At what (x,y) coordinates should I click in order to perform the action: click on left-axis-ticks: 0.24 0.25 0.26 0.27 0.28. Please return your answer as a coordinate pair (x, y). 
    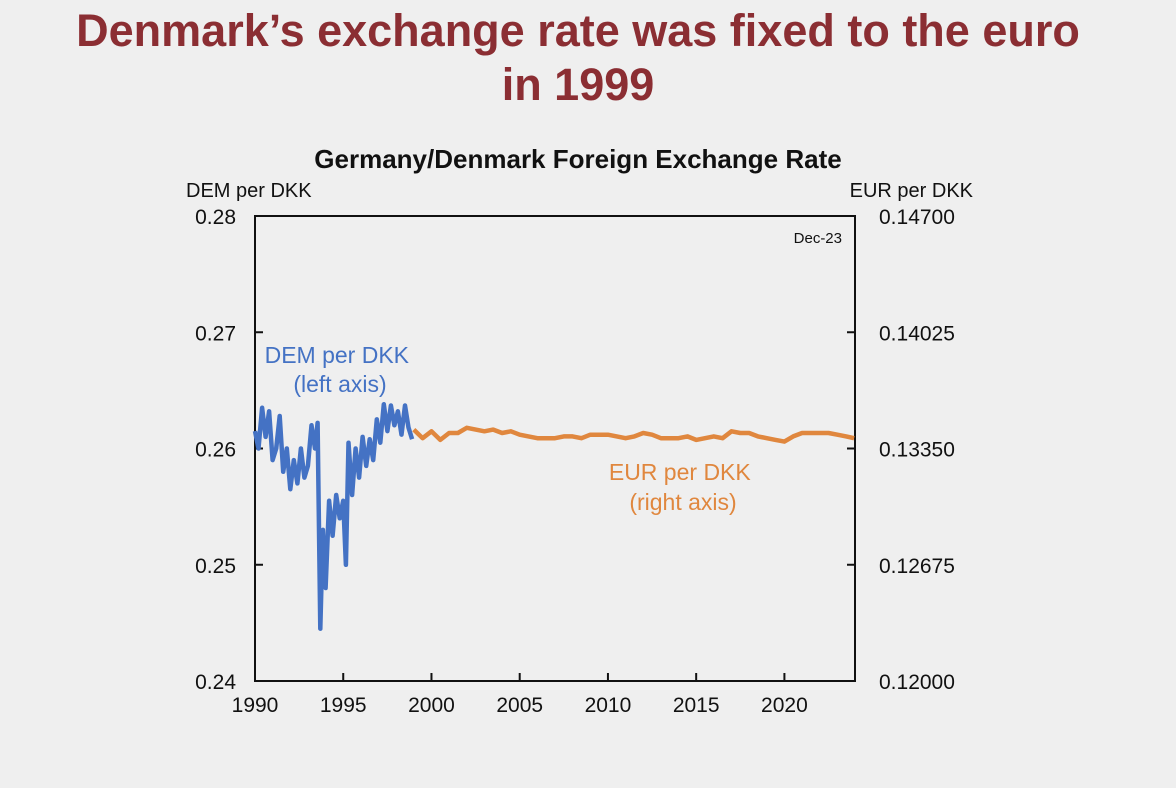
    Looking at the image, I should click on (229, 450).